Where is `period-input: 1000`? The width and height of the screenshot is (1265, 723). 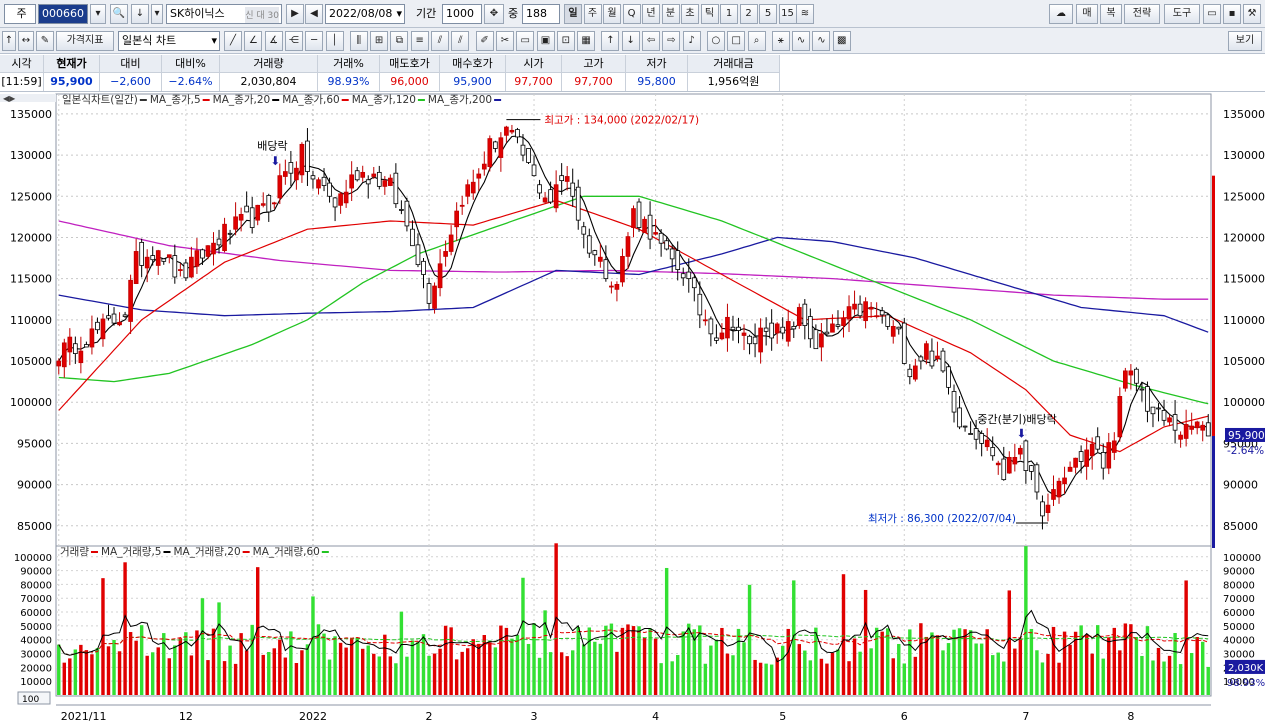
period-input: 1000 is located at coordinates (462, 14).